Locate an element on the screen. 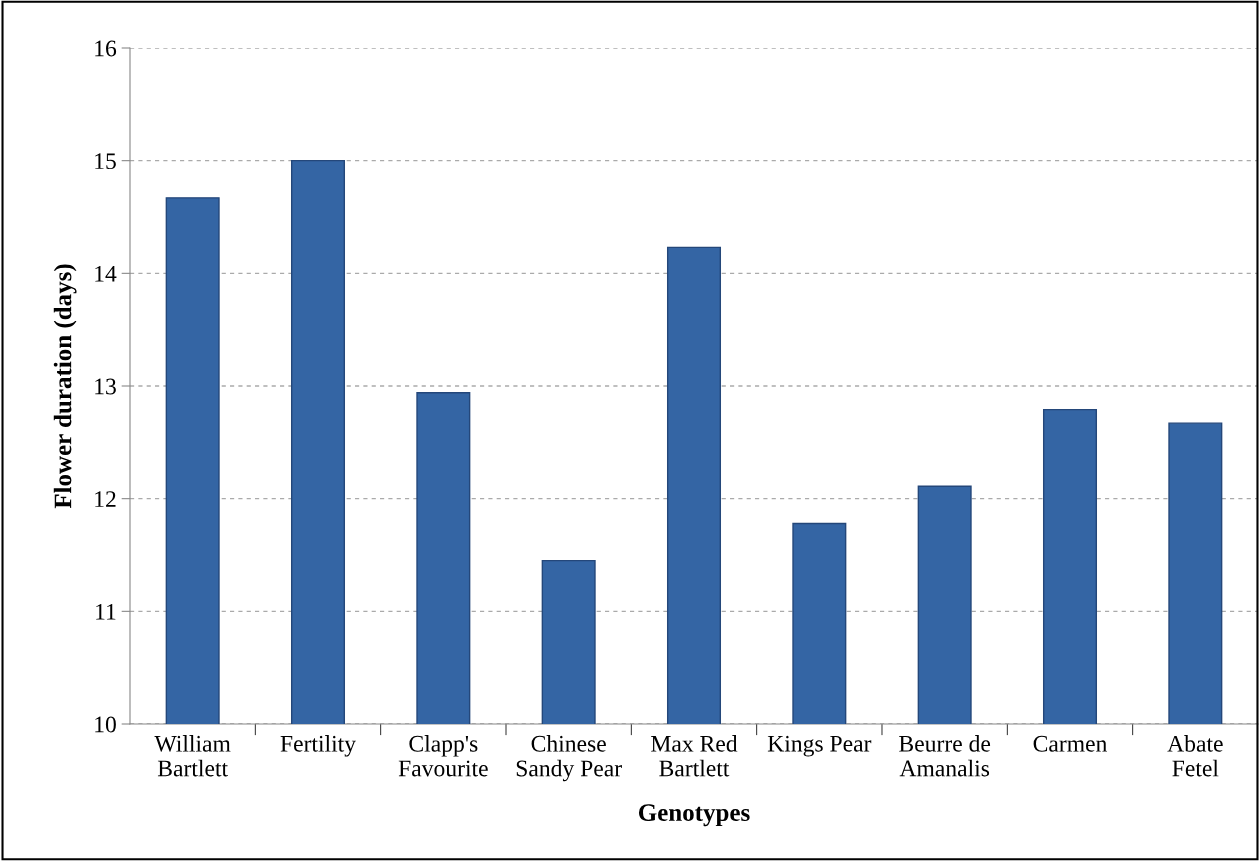 The height and width of the screenshot is (861, 1260). x-tick-label: Carmen is located at coordinates (1070, 743).